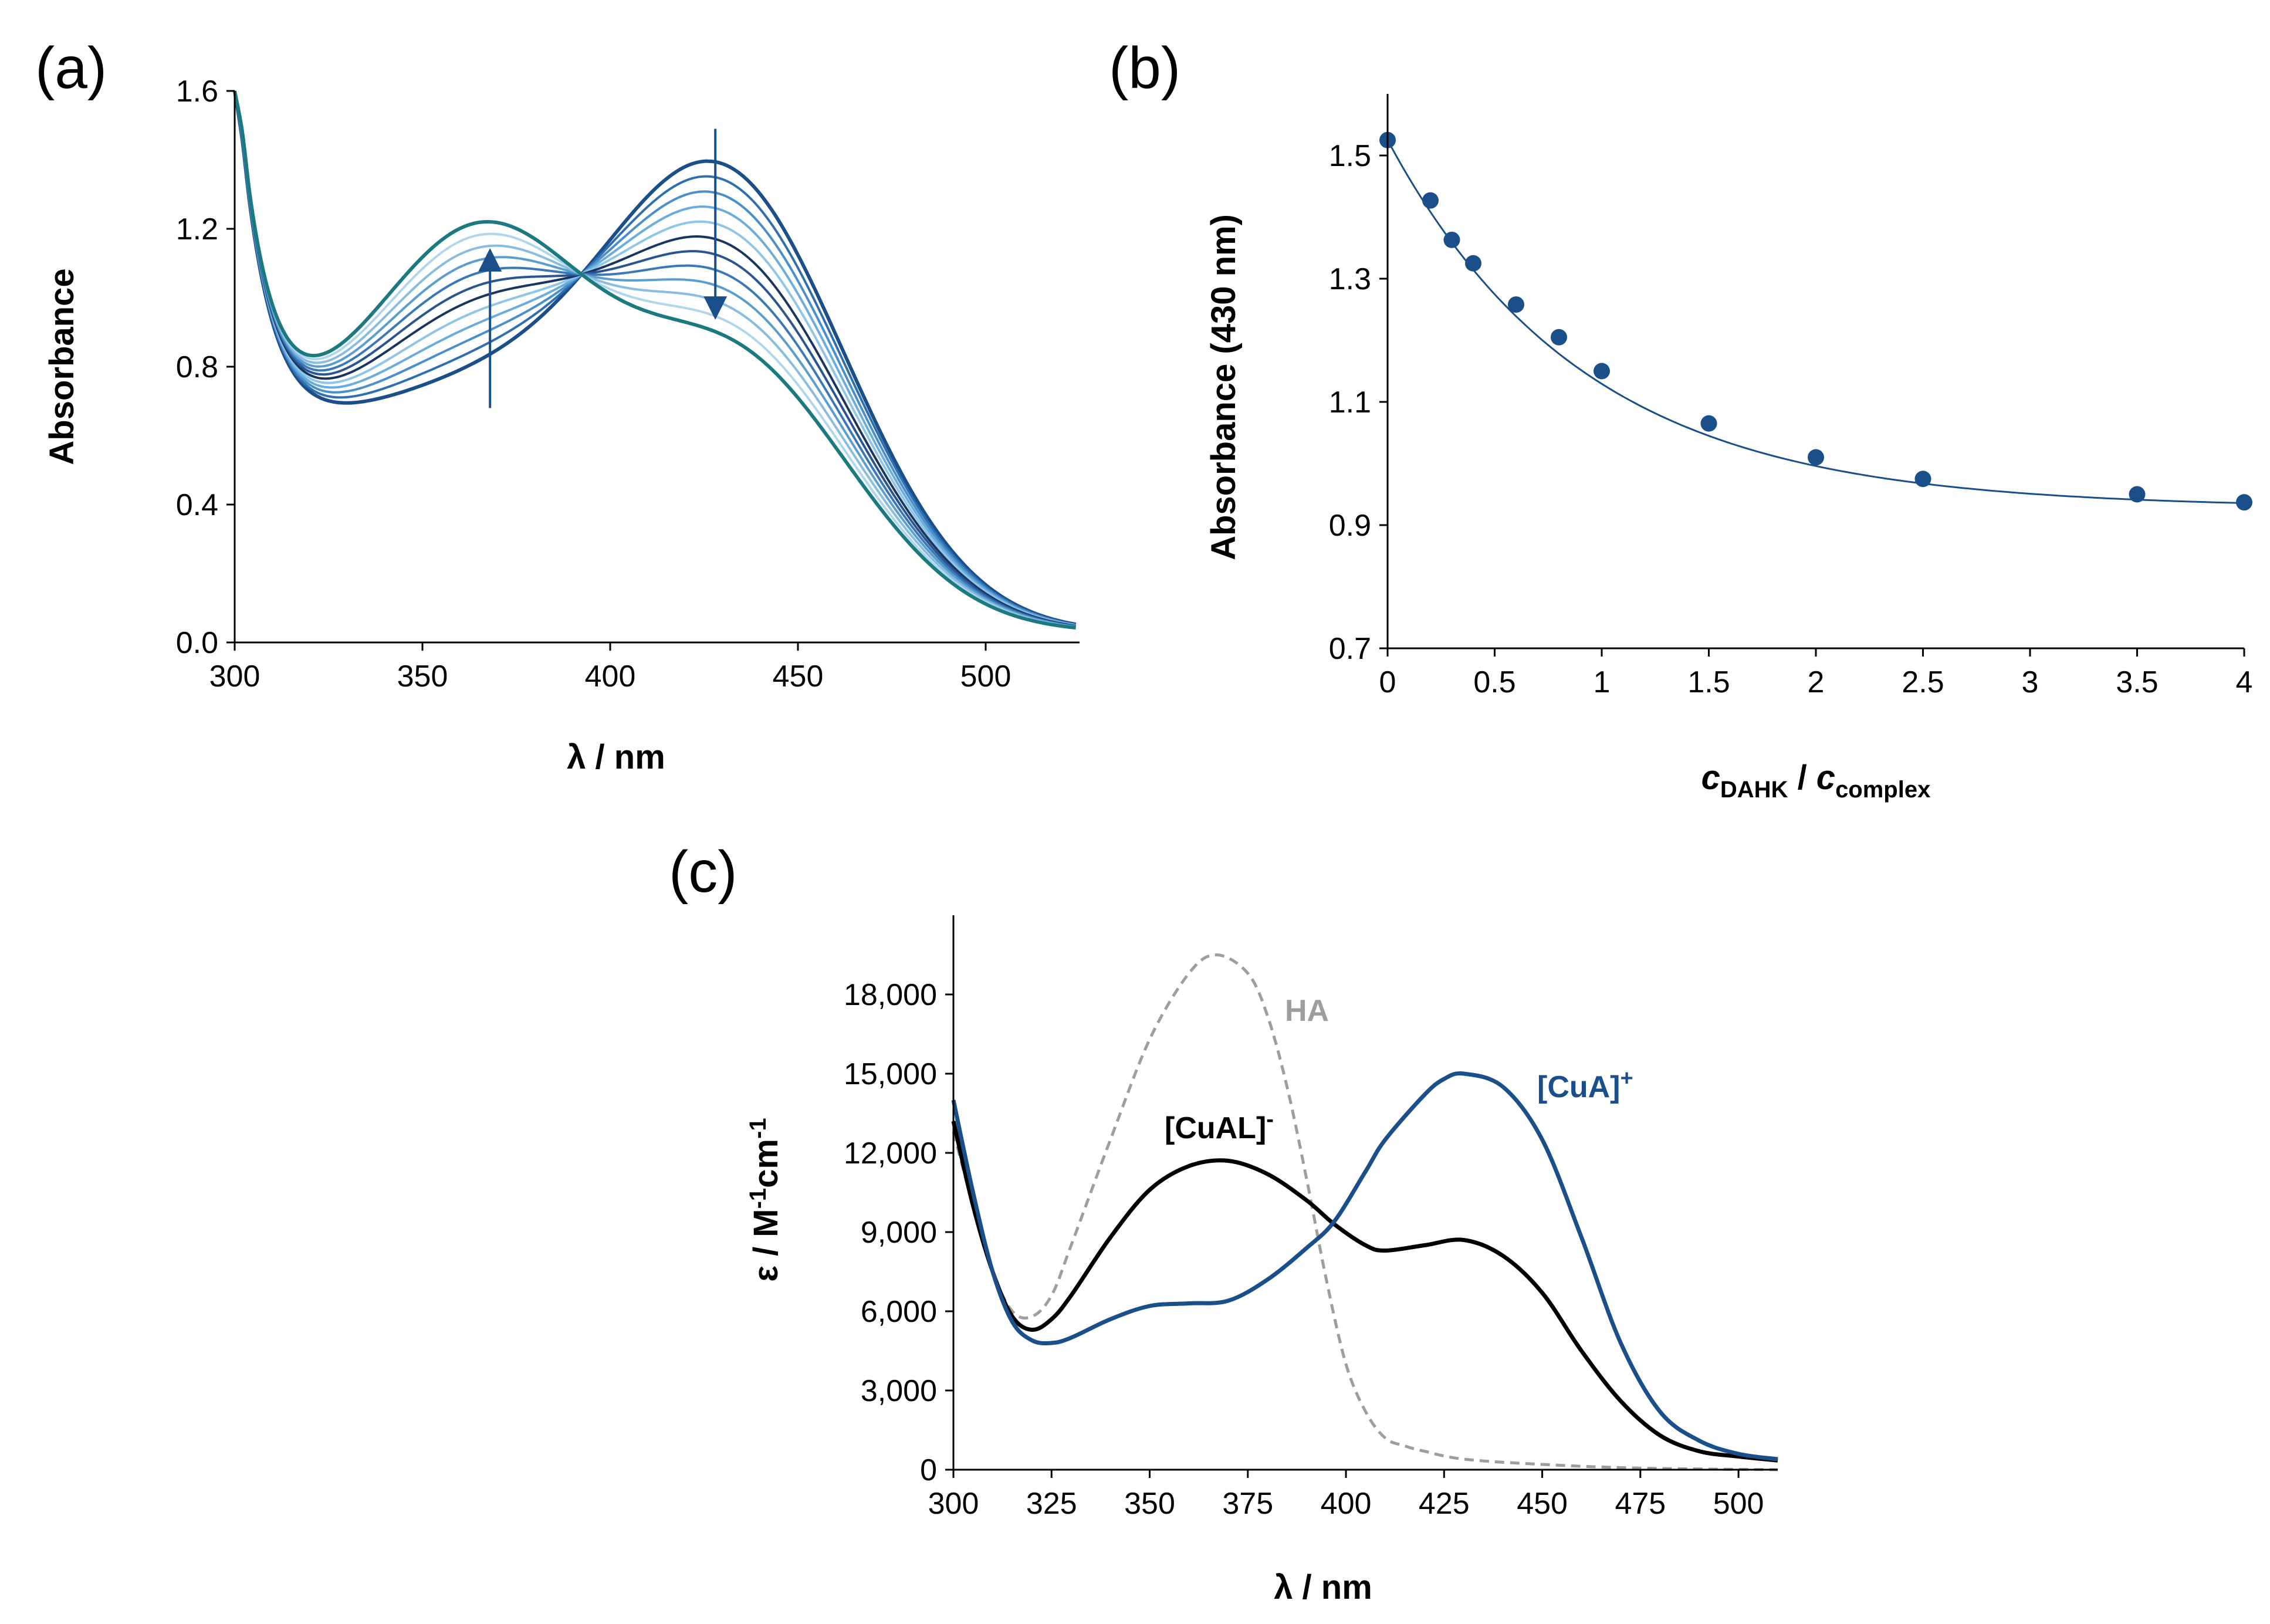  I want to click on panel-c-y-ticks: 0 3,000 6,000 9,000 12,000 15,000 18,000, so click(898, 1232).